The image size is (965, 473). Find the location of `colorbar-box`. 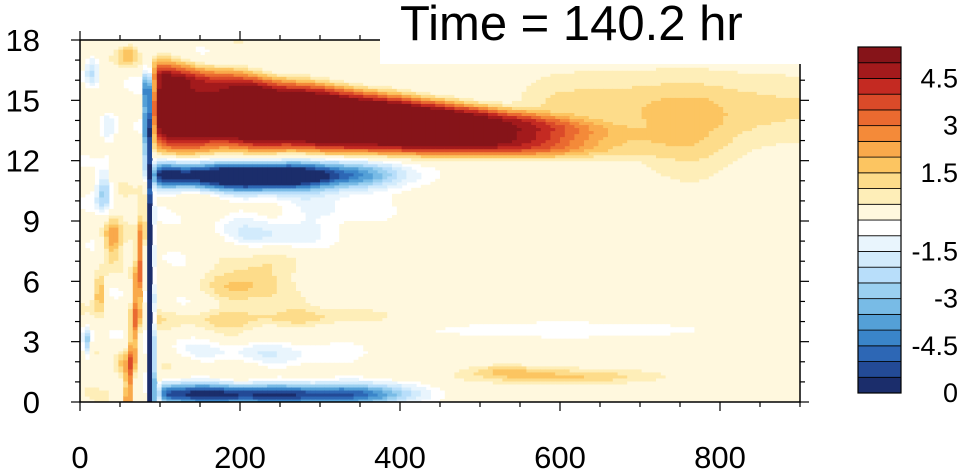

colorbar-box is located at coordinates (879, 86).